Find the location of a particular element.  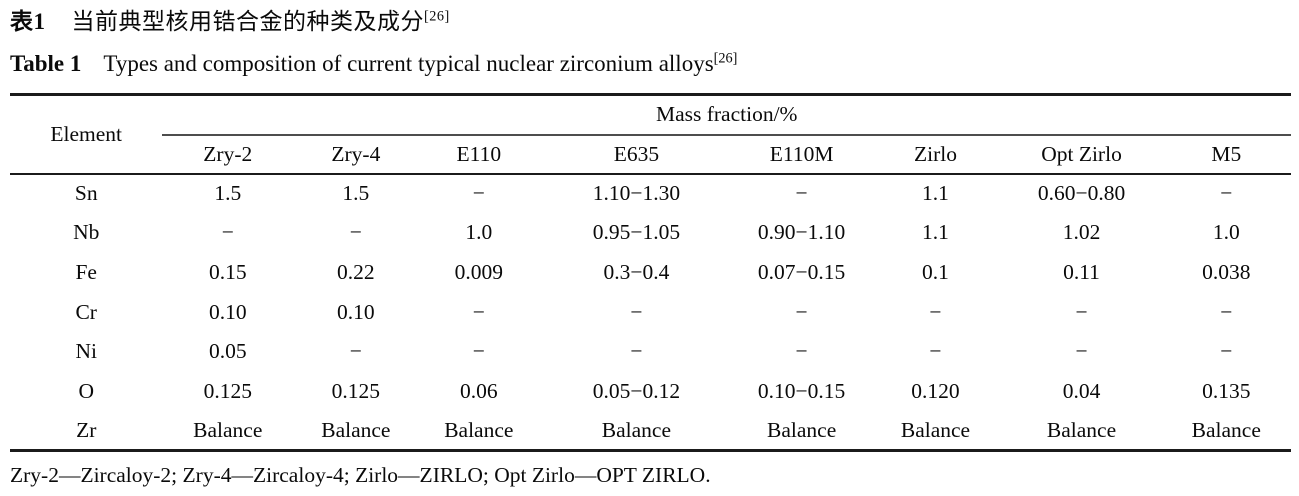

value-cell: 0.009 is located at coordinates (479, 271).